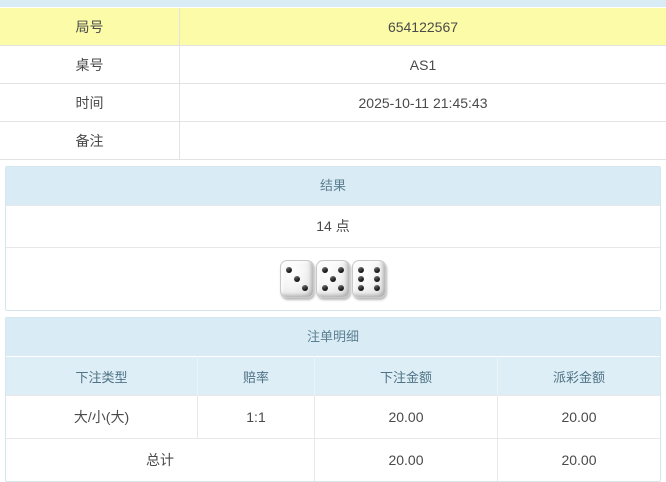 This screenshot has width=666, height=482. Describe the element at coordinates (406, 417) in the screenshot. I see `cell-bet-amount: 20.00` at that location.